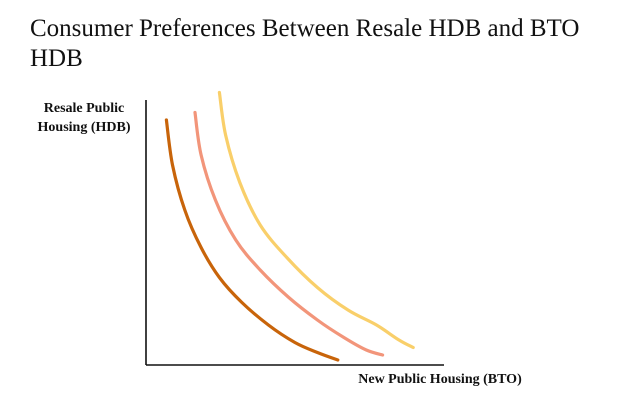 This screenshot has width=633, height=403. I want to click on x-axis-label: New Public Housing (BTO), so click(440, 379).